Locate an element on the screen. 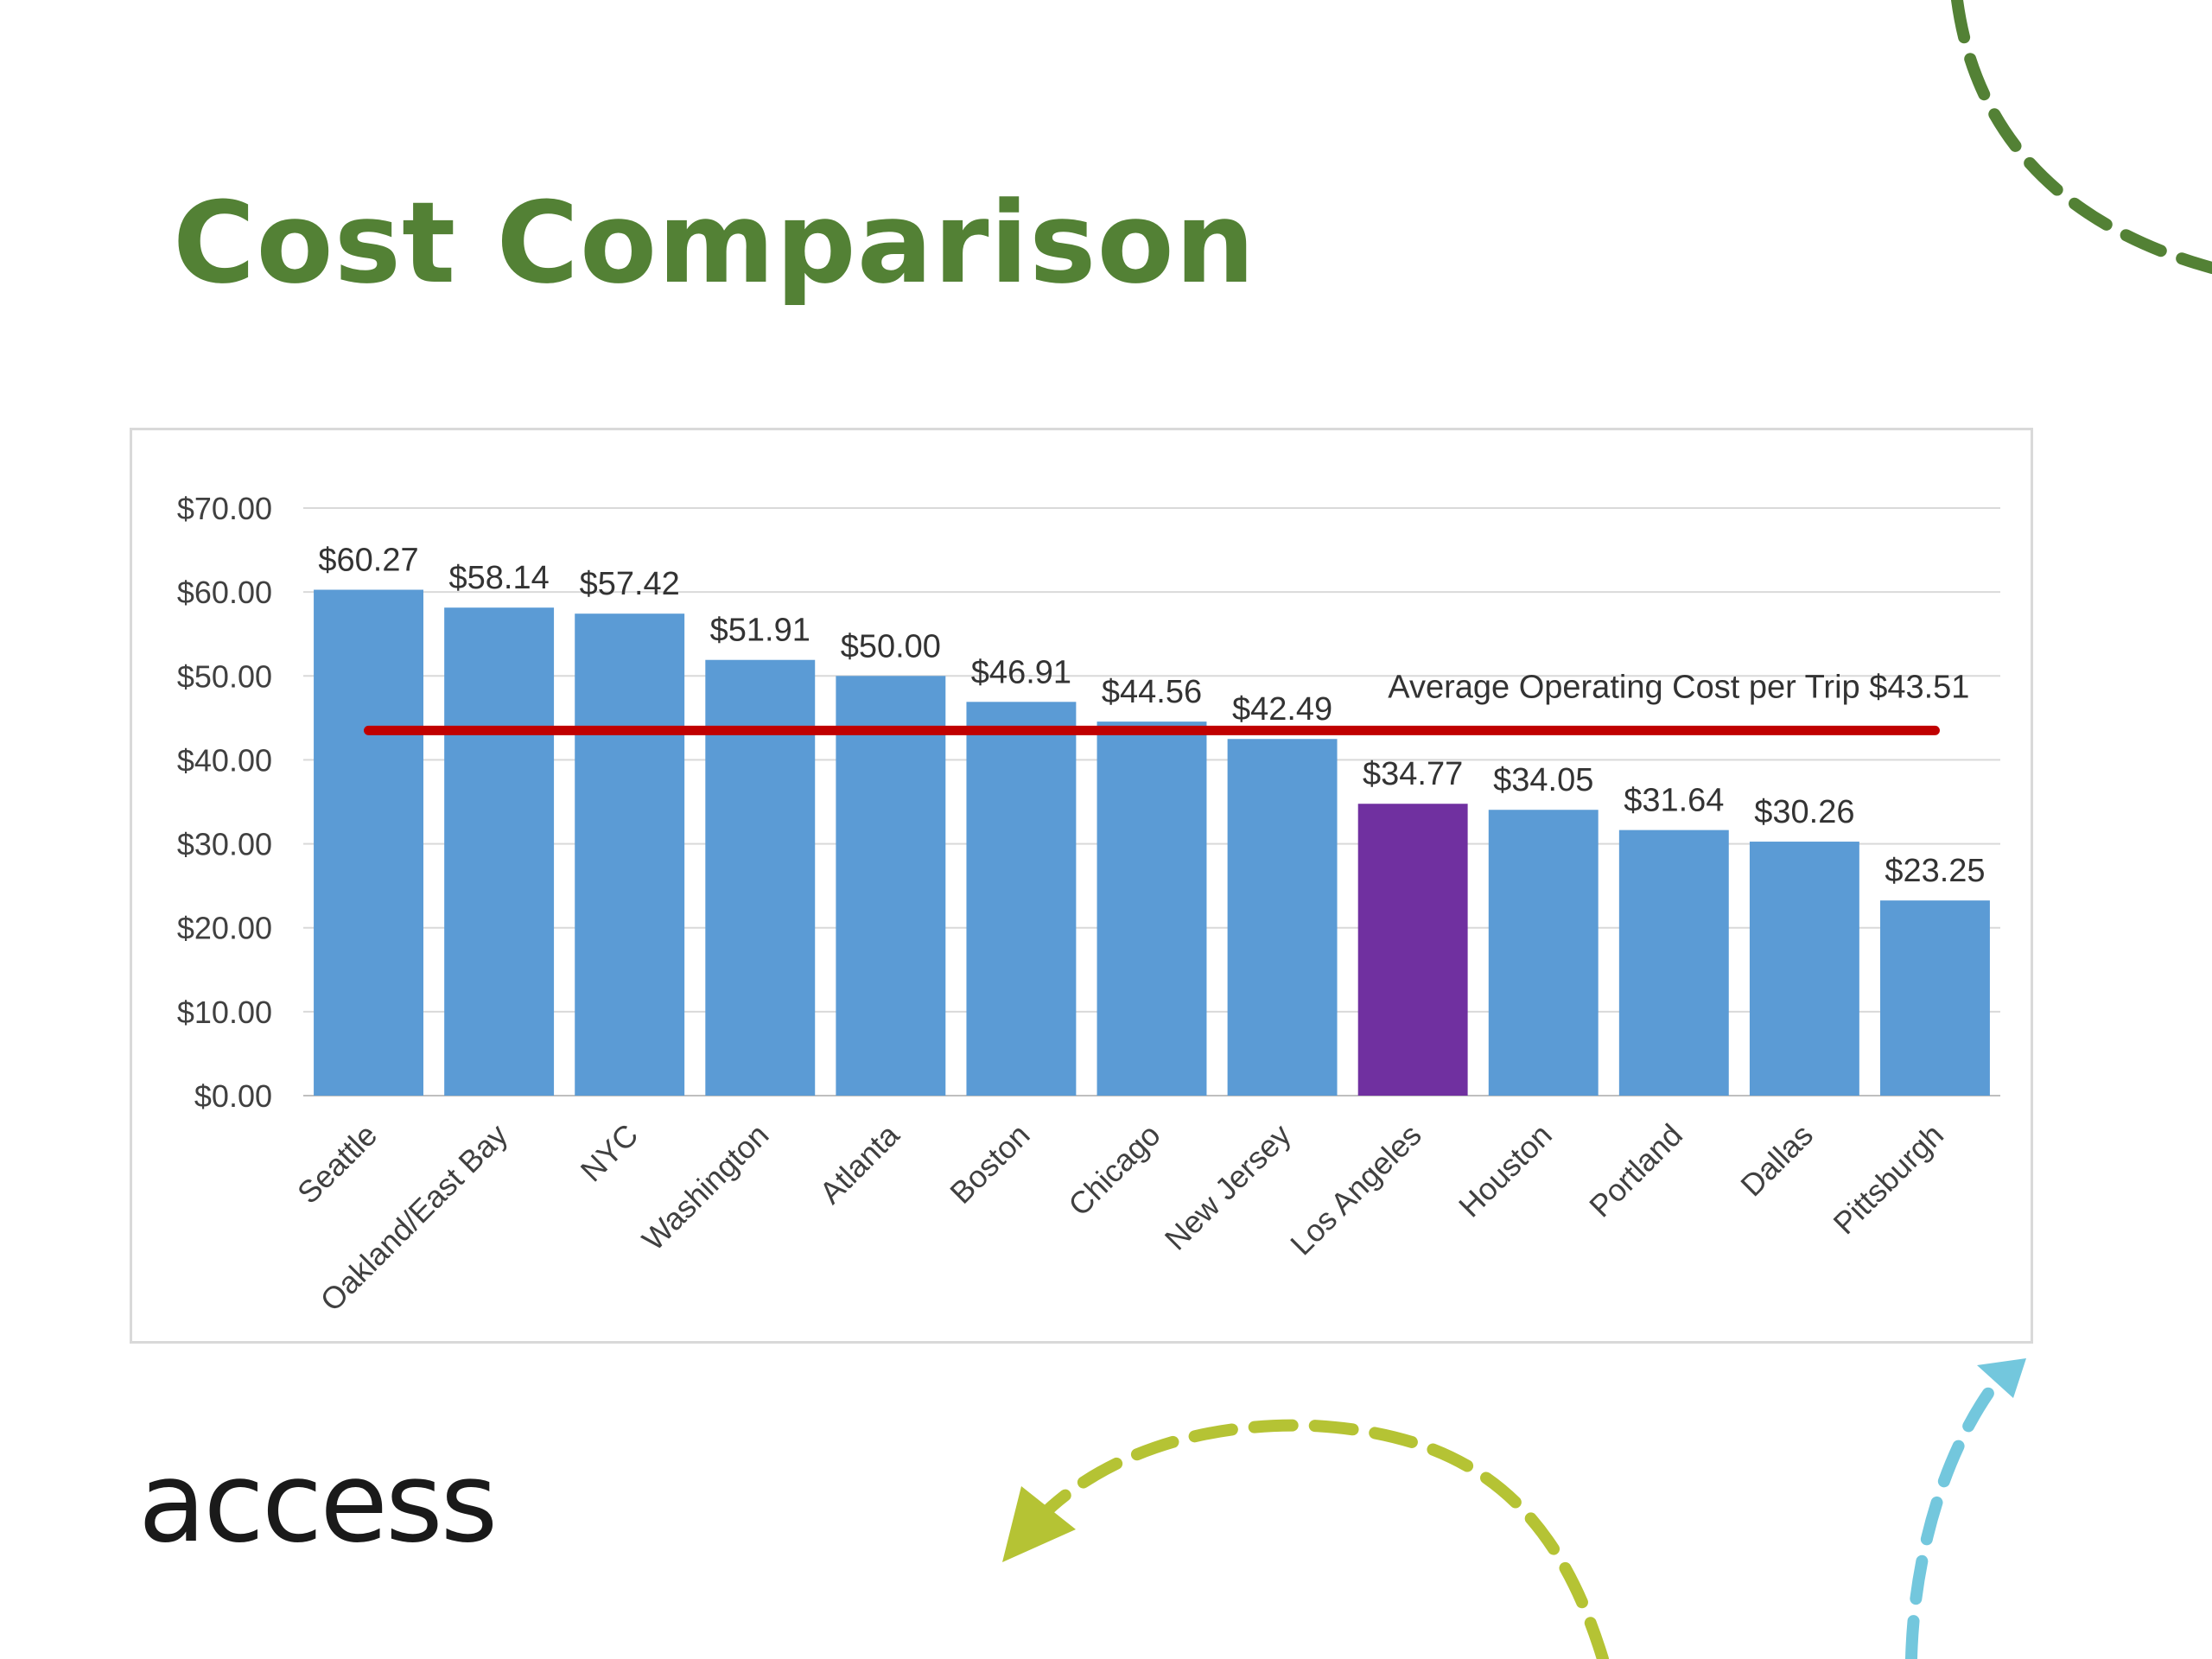 This screenshot has height=1659, width=2212. bar-portland is located at coordinates (1673, 963).